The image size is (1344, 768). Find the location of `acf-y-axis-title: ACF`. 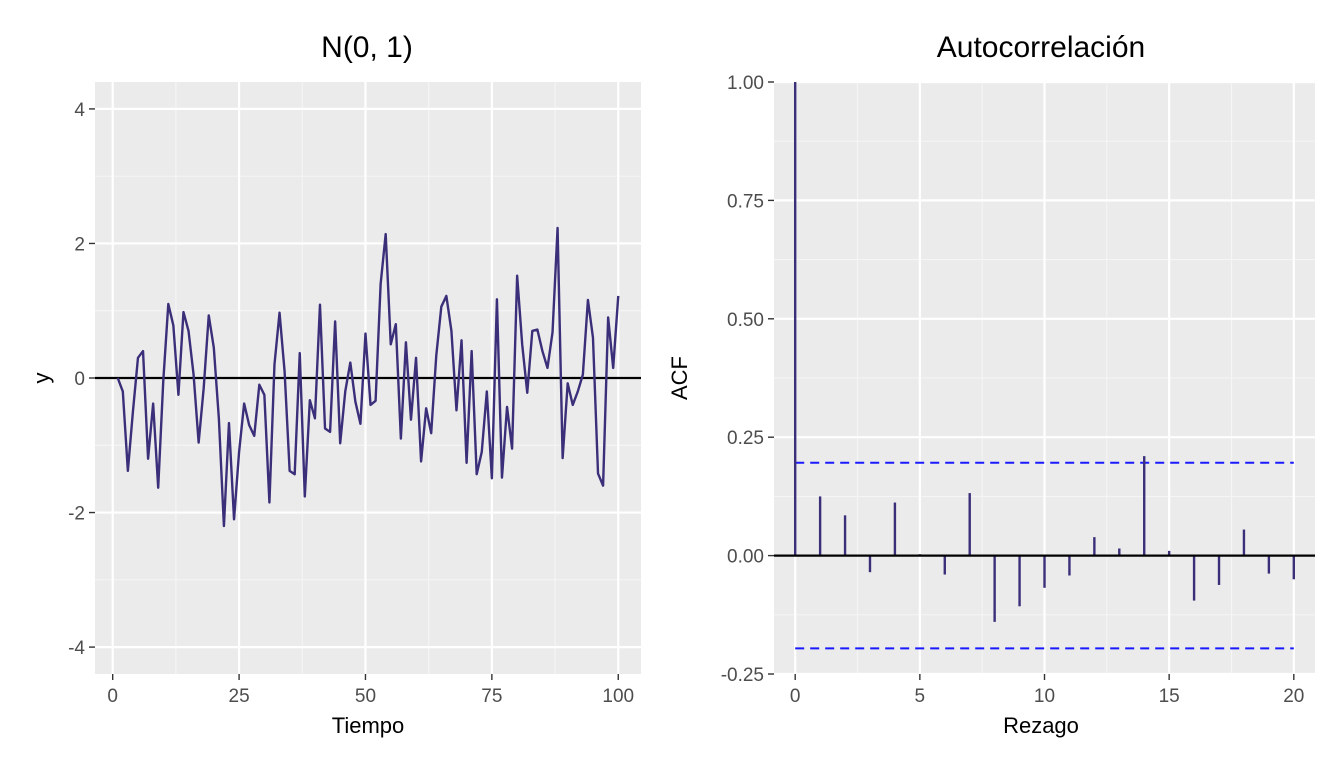

acf-y-axis-title: ACF is located at coordinates (679, 378).